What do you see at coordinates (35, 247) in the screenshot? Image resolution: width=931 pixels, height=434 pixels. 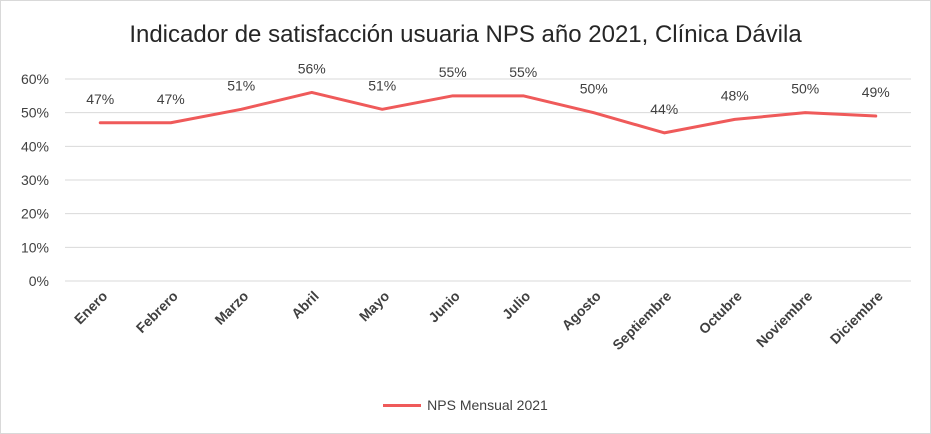 I see `y-tick-label: 10%` at bounding box center [35, 247].